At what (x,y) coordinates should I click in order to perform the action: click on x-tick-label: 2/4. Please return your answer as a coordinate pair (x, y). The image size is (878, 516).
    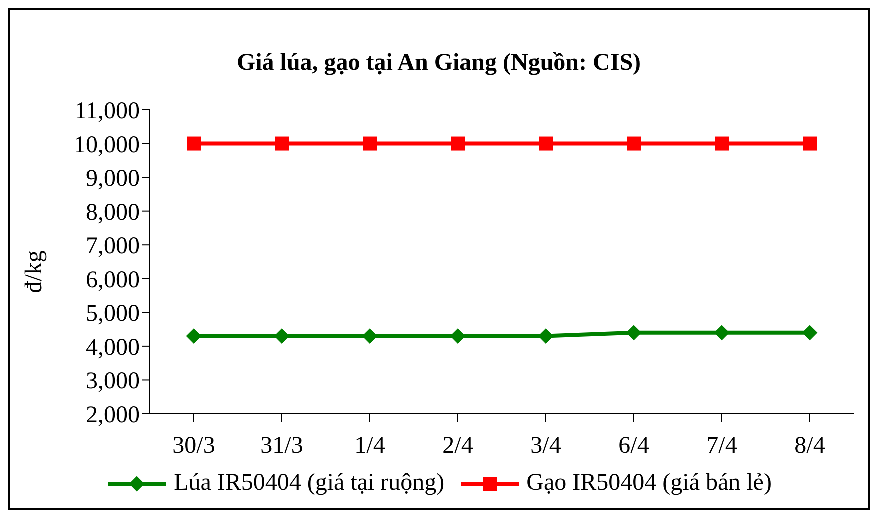
    Looking at the image, I should click on (458, 446).